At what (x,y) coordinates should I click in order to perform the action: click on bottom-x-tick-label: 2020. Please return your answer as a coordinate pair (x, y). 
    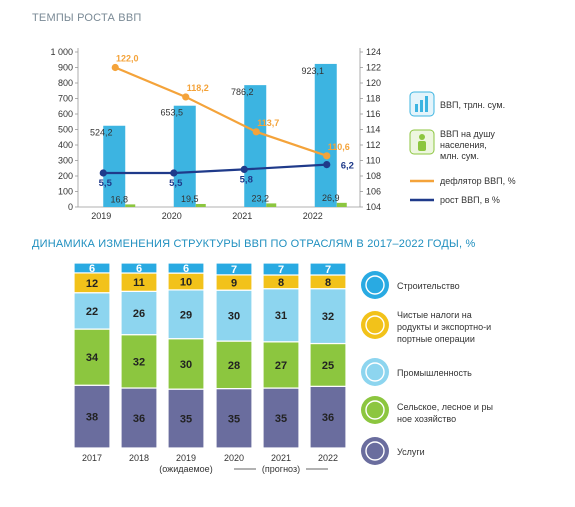
    Looking at the image, I should click on (234, 458).